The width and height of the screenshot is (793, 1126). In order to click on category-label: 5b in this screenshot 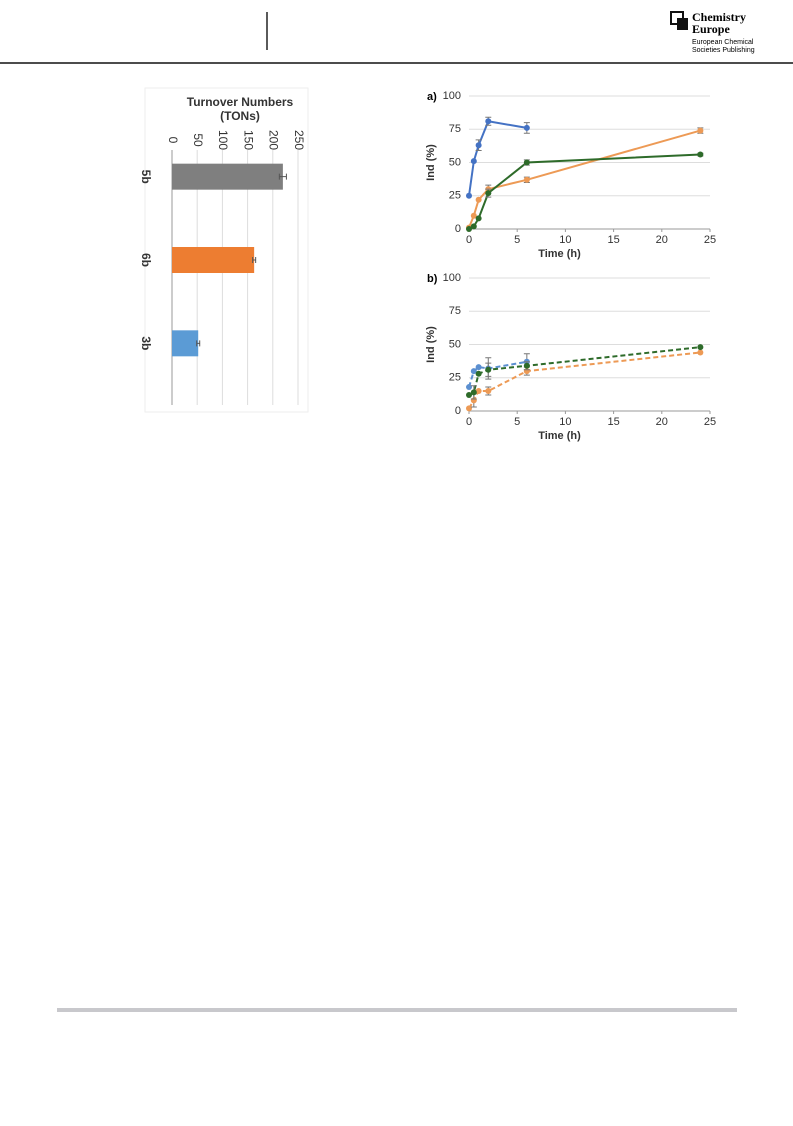, I will do `click(146, 177)`.